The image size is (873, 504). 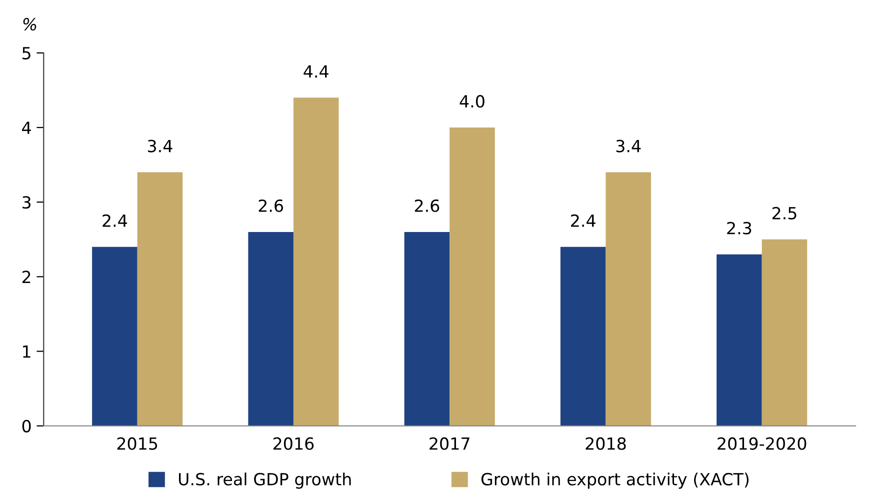 What do you see at coordinates (26, 128) in the screenshot?
I see `y-tick-label: 4` at bounding box center [26, 128].